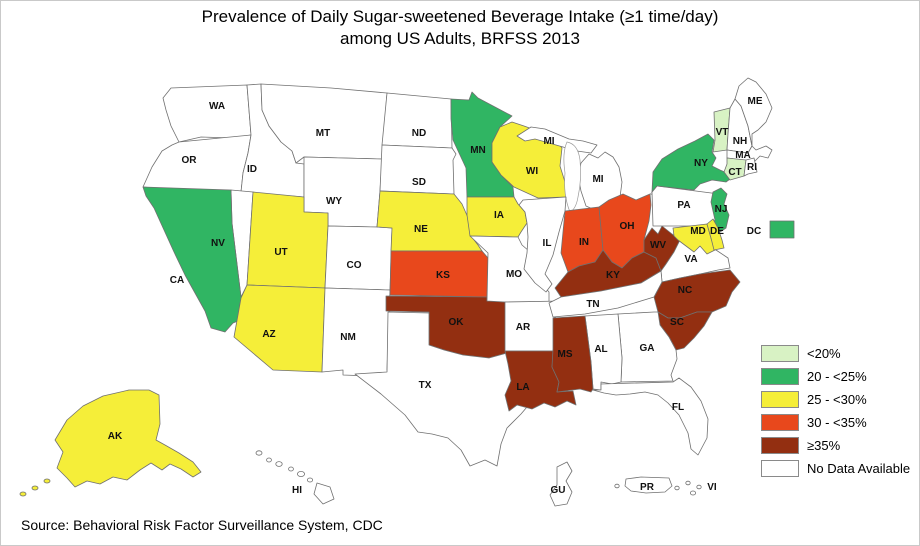 The width and height of the screenshot is (920, 546). What do you see at coordinates (532, 171) in the screenshot?
I see `label-wi: WI` at bounding box center [532, 171].